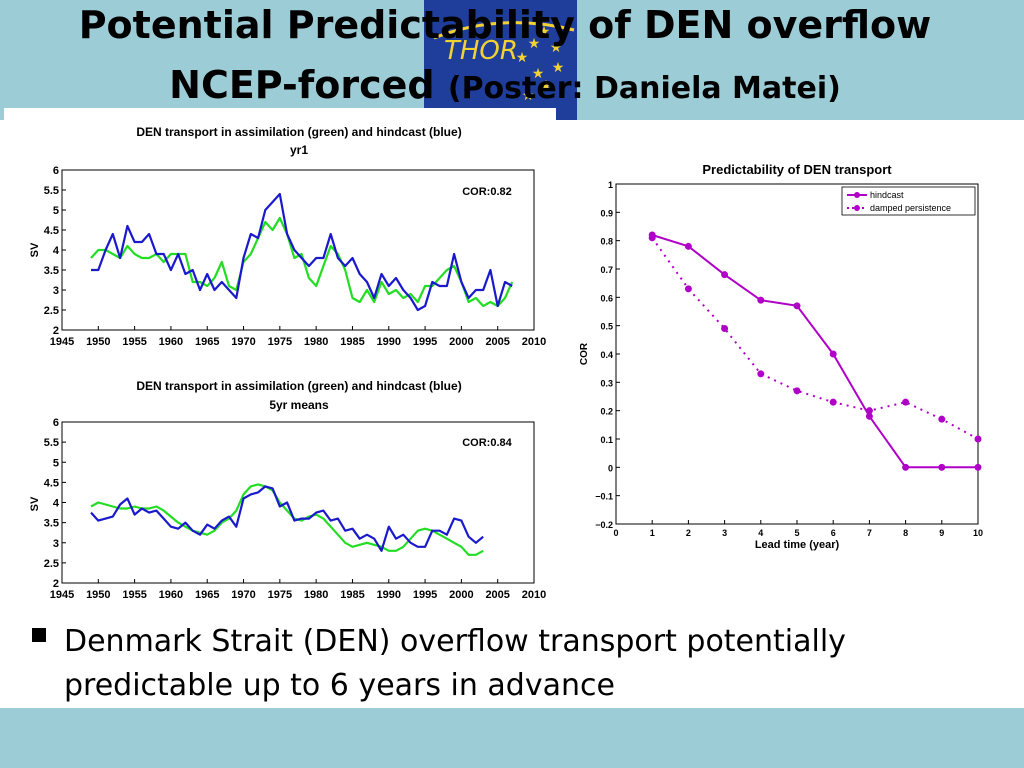 This screenshot has height=768, width=1024. I want to click on x-tick-label: 5, so click(796, 533).